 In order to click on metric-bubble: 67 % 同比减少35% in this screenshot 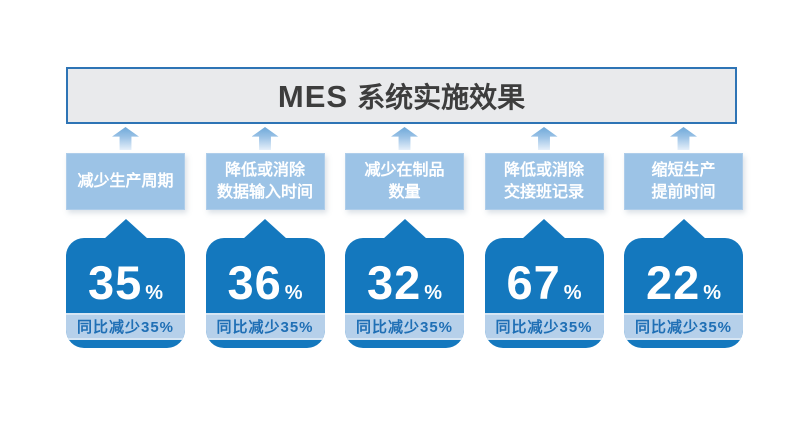, I will do `click(544, 283)`.